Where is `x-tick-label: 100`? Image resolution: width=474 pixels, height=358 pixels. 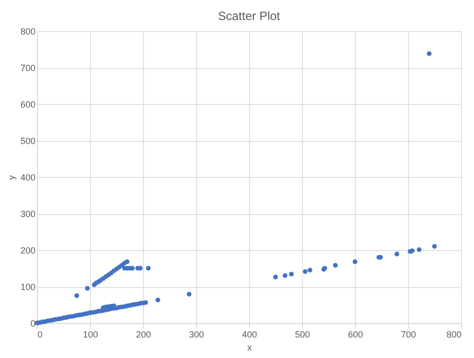
x-tick-label: 100 is located at coordinates (90, 335).